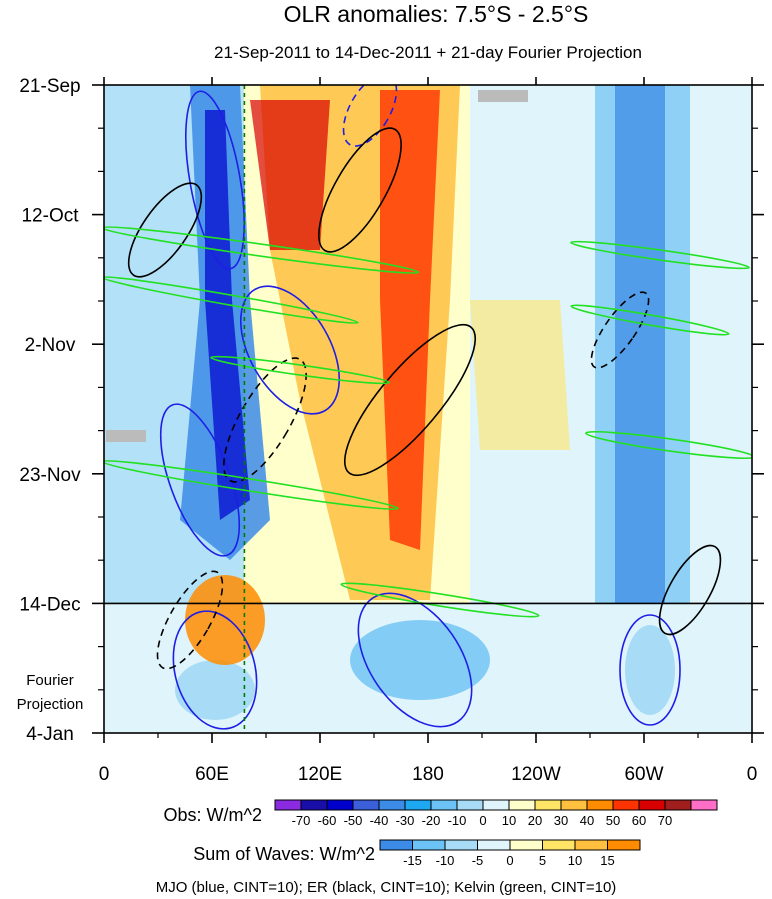  What do you see at coordinates (405, 820) in the screenshot?
I see `colorbar-tick-label: -30` at bounding box center [405, 820].